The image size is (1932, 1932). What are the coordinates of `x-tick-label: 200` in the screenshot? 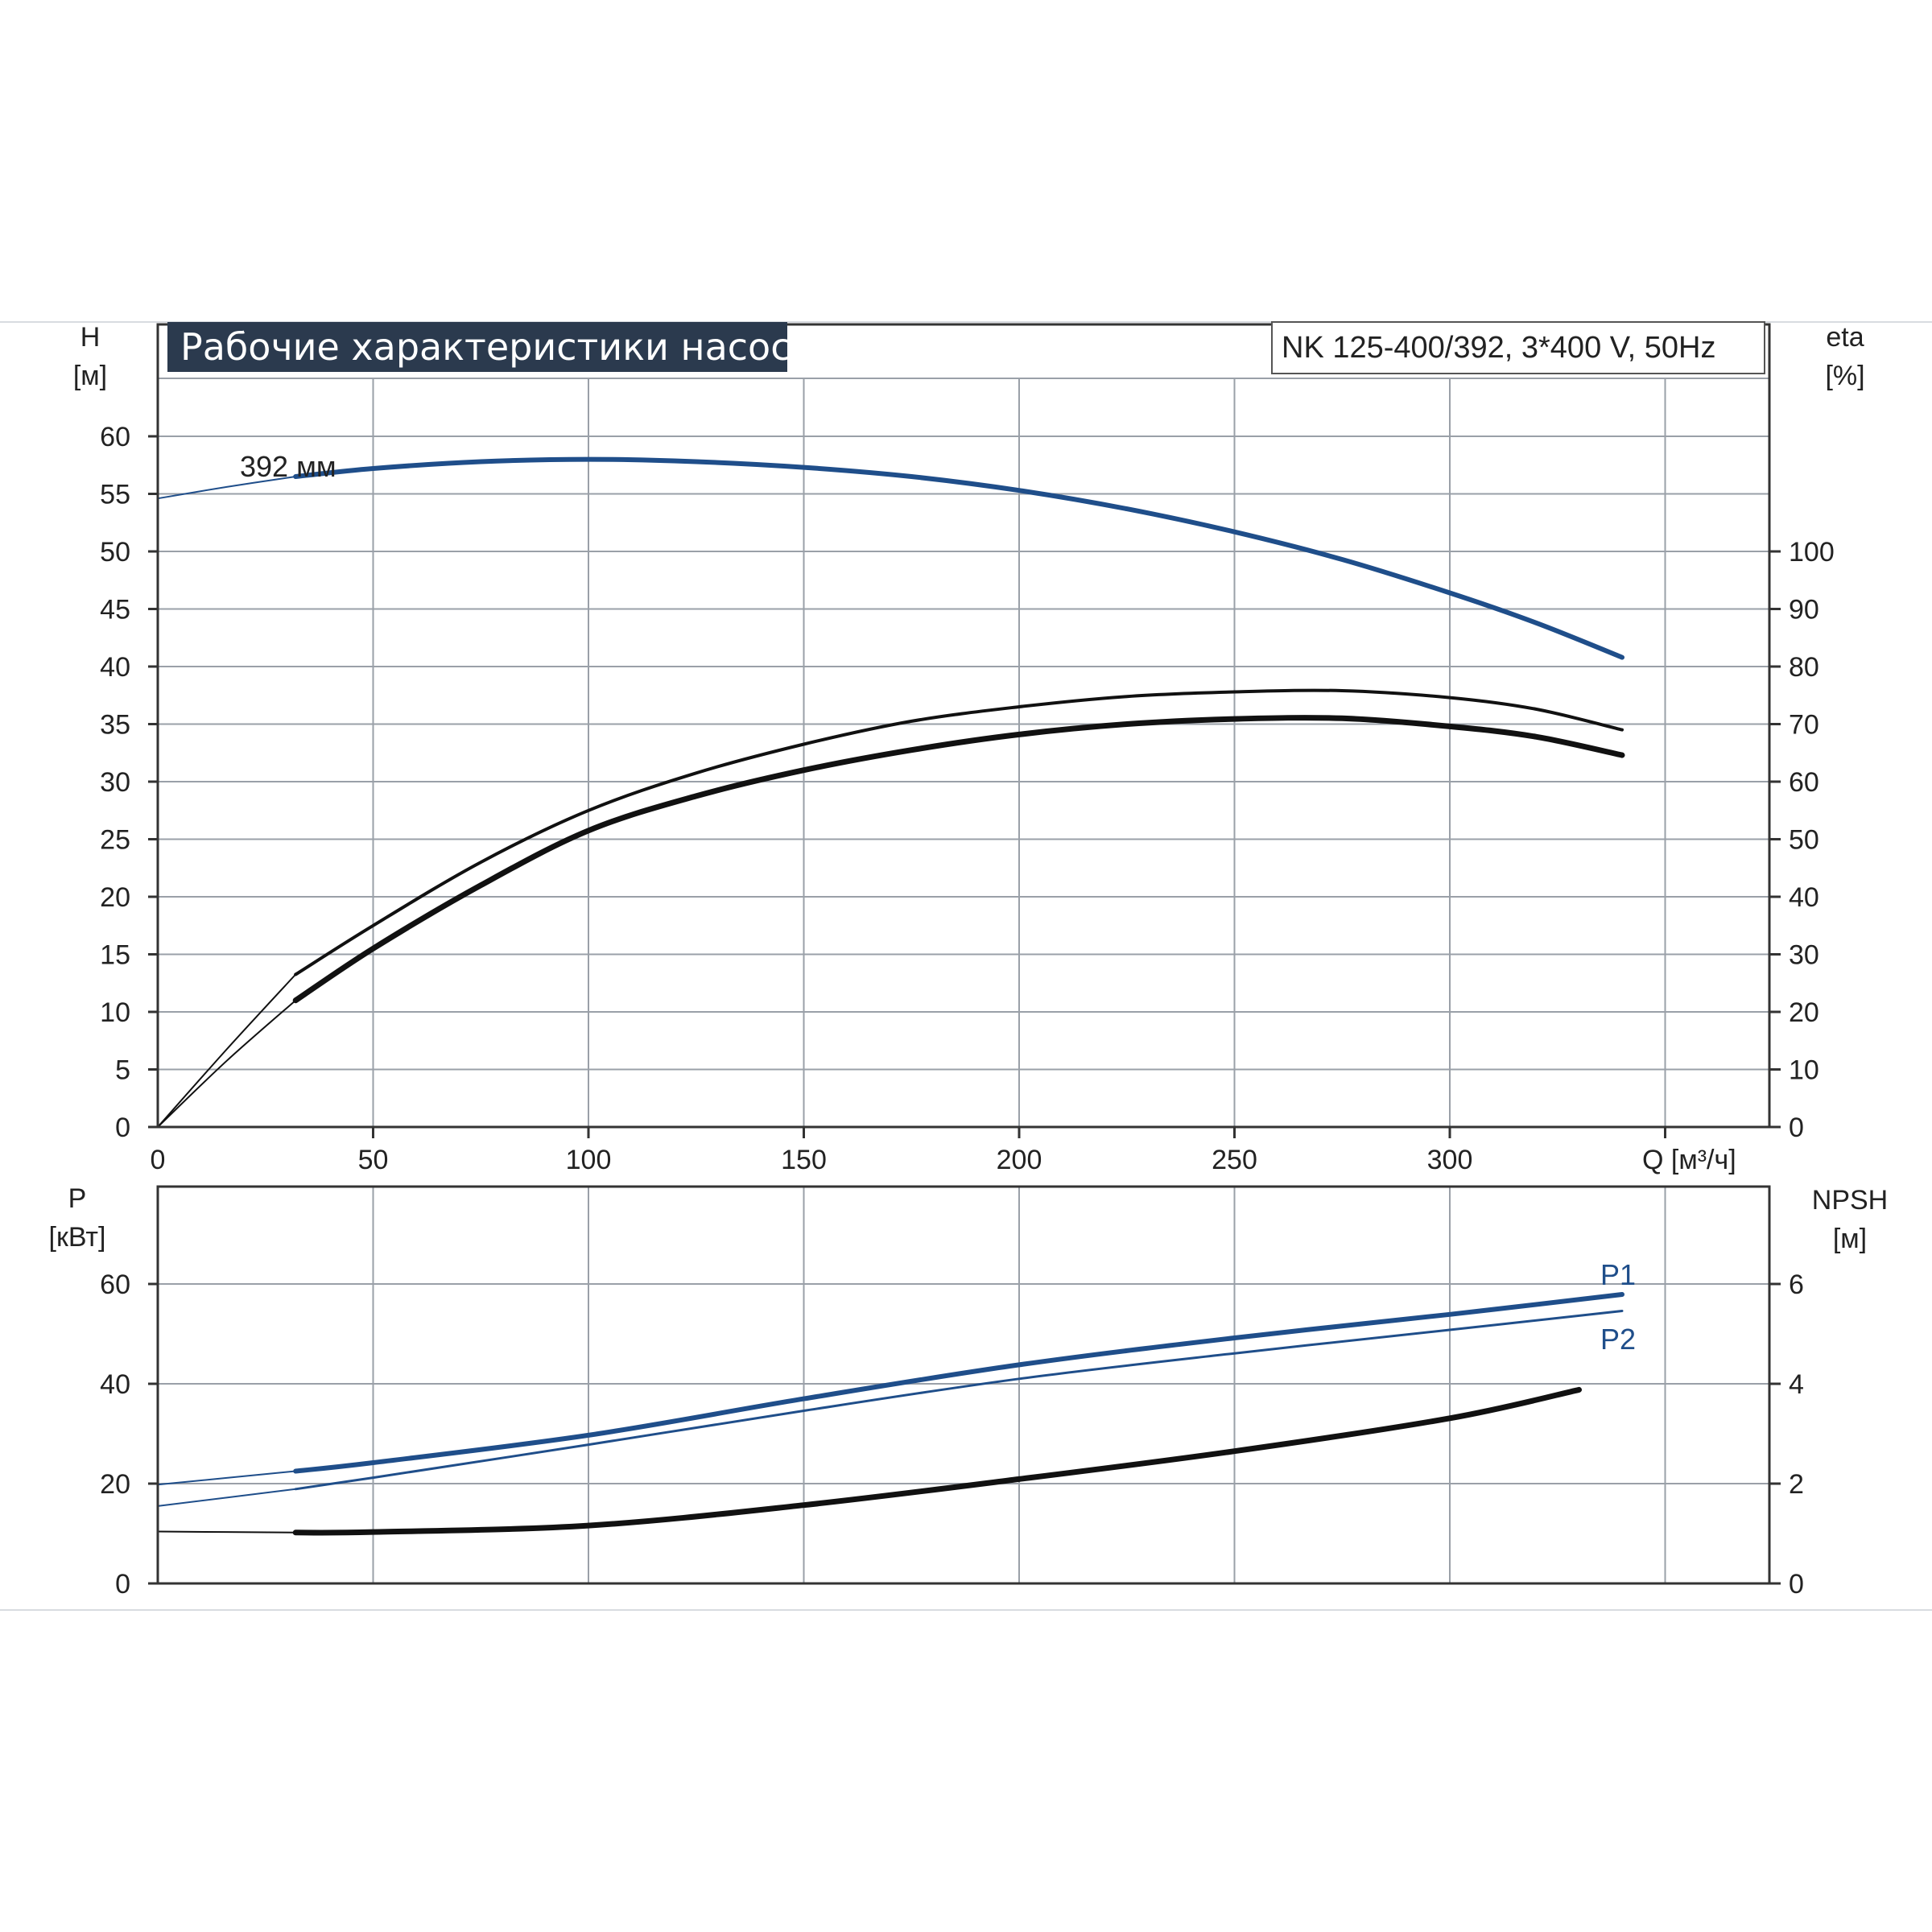 It's located at (1019, 1160).